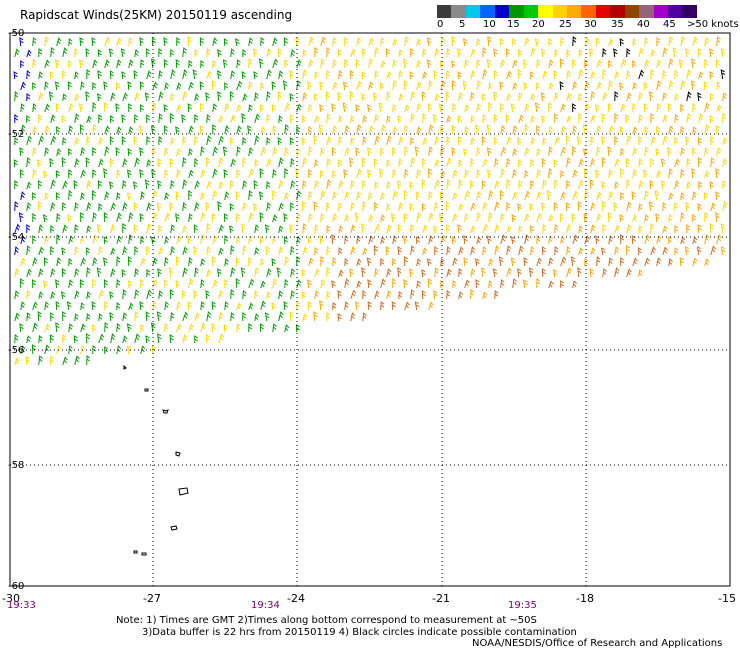 This screenshot has width=740, height=650. Describe the element at coordinates (156, 15) in the screenshot. I see `map-title: Rapidscat Winds(25KM) 20150119 ascending` at that location.